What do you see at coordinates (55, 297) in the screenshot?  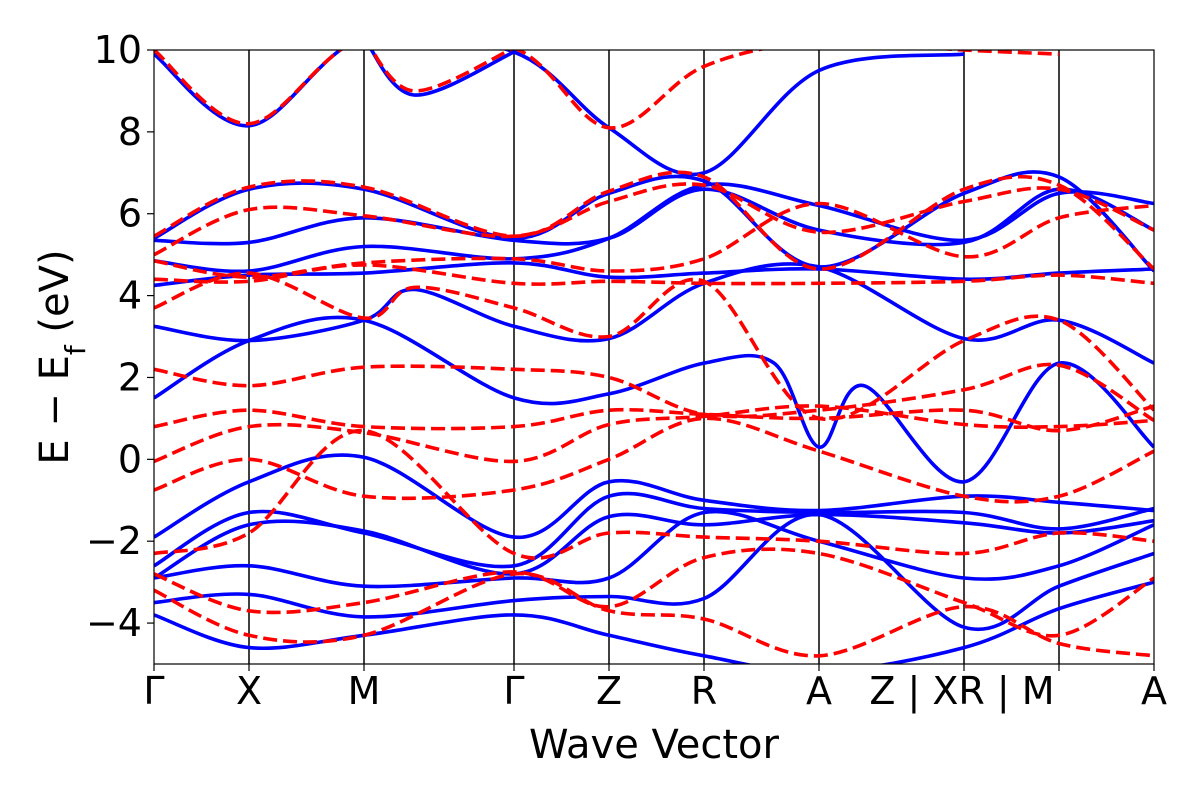 I see `y-axis-title-unit: (eV)` at bounding box center [55, 297].